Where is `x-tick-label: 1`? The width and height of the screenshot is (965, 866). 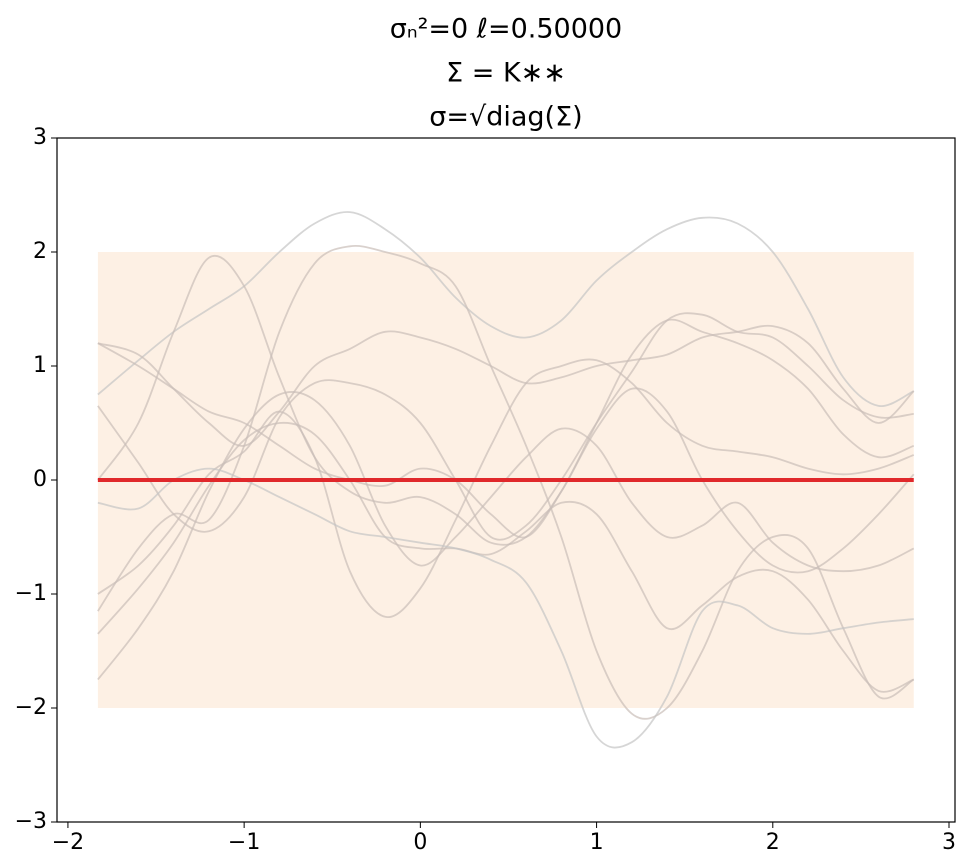 x-tick-label: 1 is located at coordinates (597, 842).